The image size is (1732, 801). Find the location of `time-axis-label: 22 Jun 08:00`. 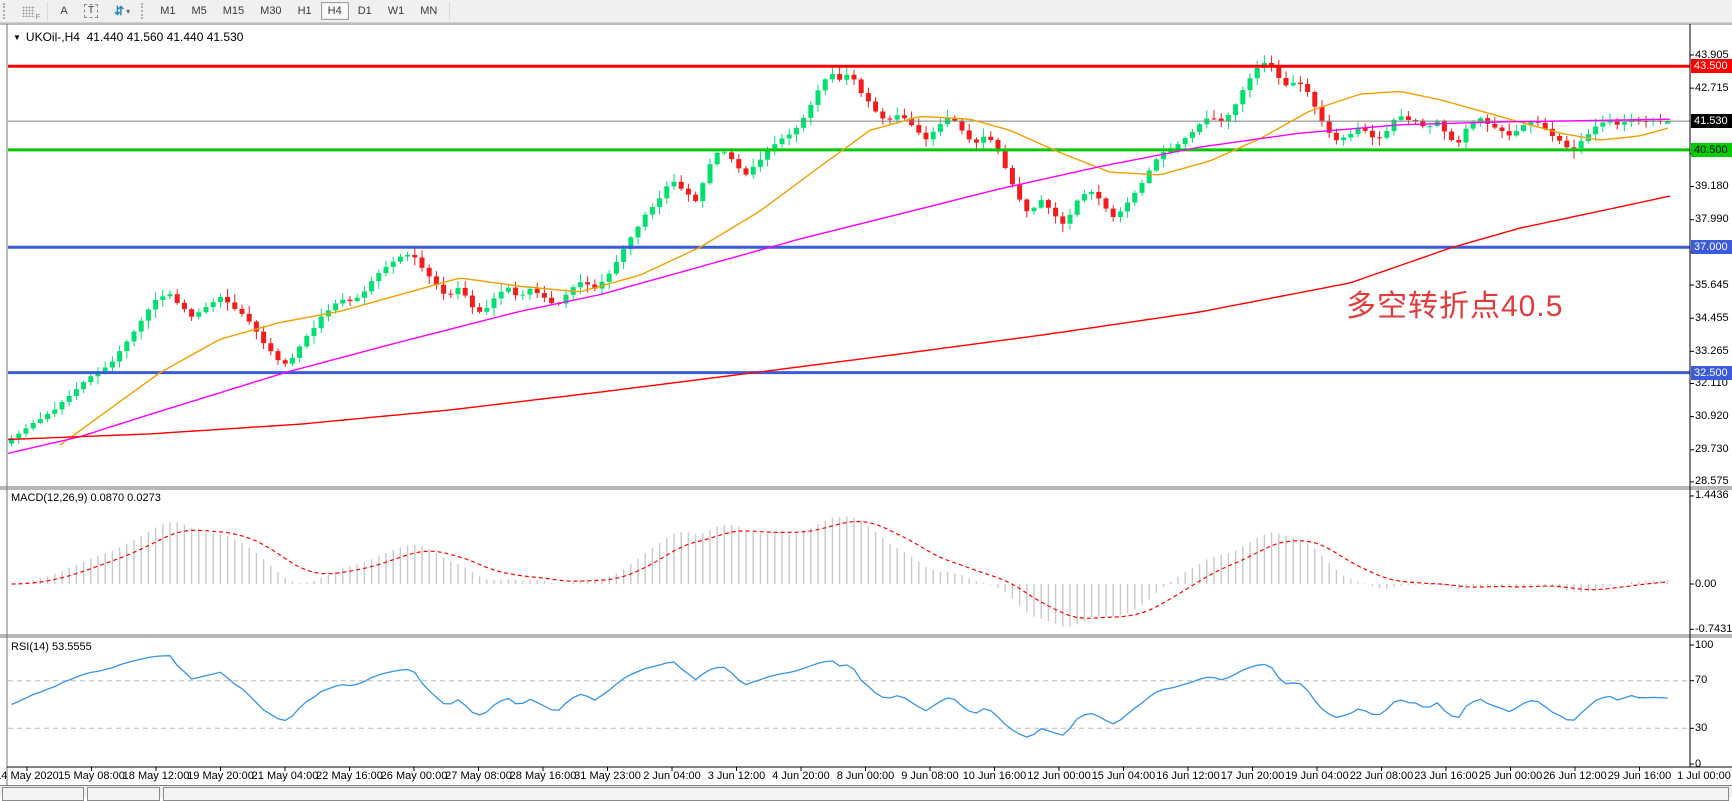

time-axis-label: 22 Jun 08:00 is located at coordinates (1381, 776).